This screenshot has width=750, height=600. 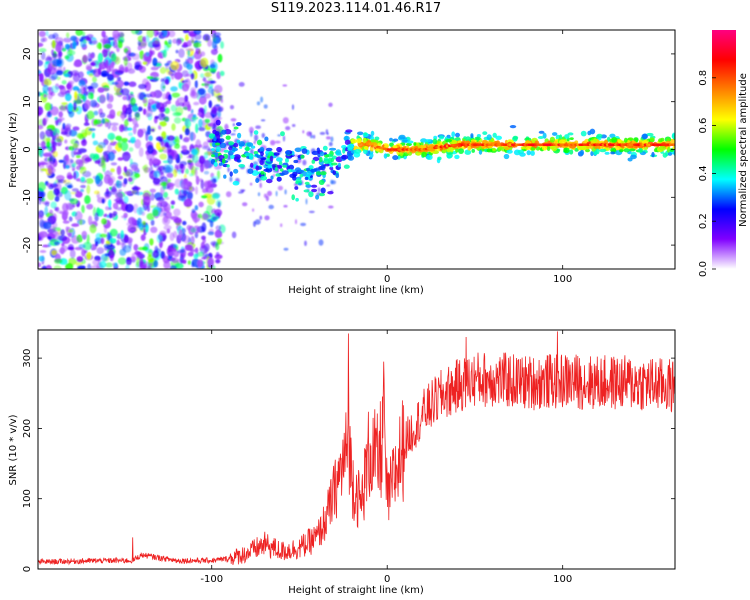 I want to click on y-tick-label: 300, so click(x=27, y=358).